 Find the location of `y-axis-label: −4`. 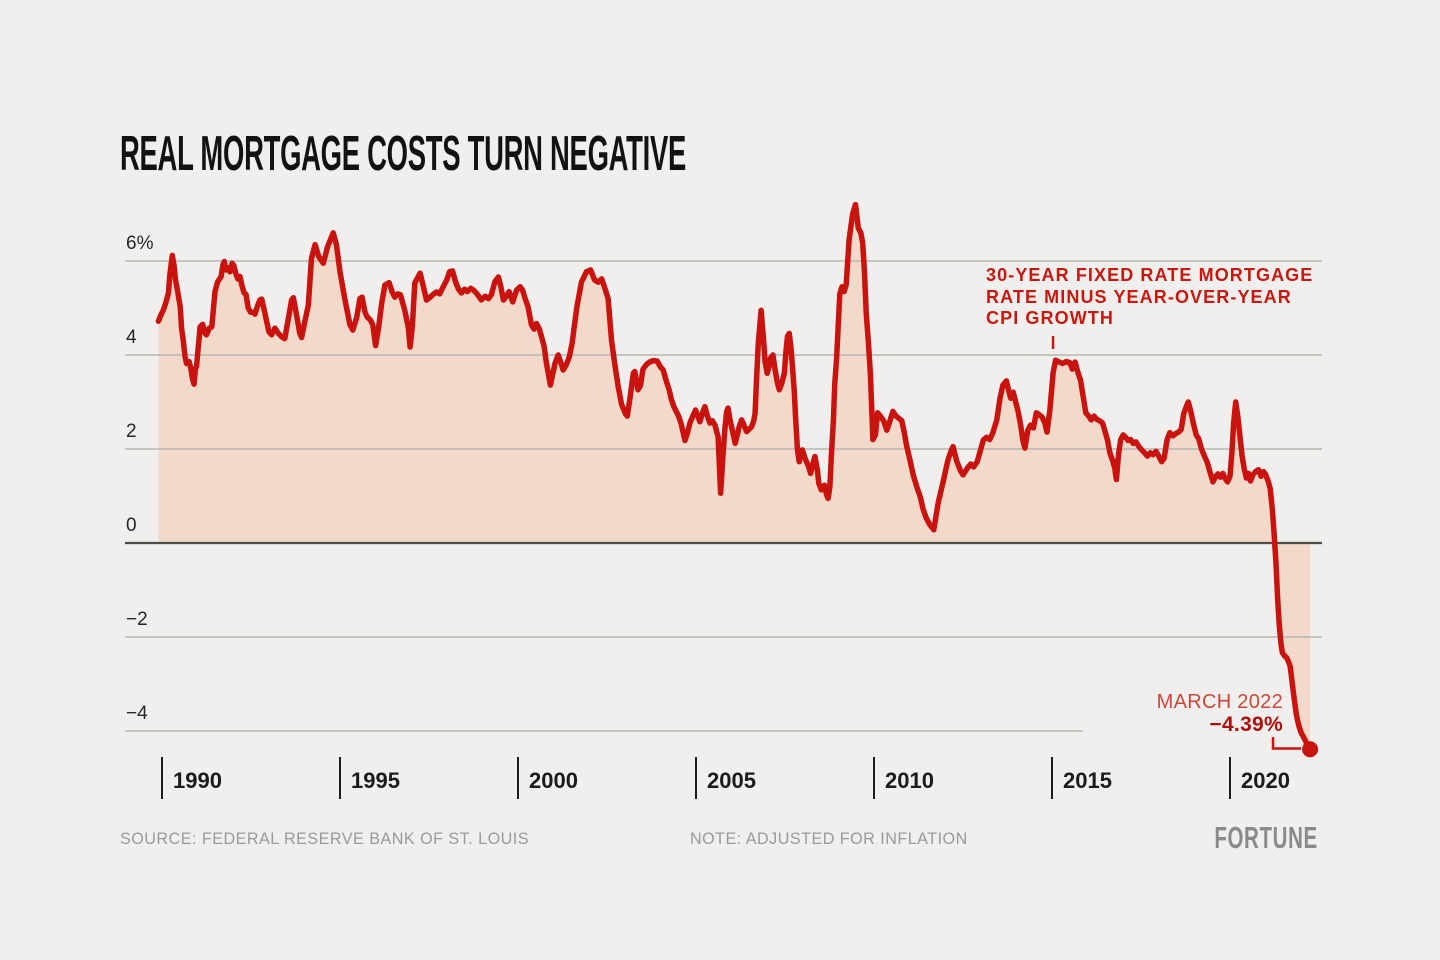

y-axis-label: −4 is located at coordinates (137, 713).